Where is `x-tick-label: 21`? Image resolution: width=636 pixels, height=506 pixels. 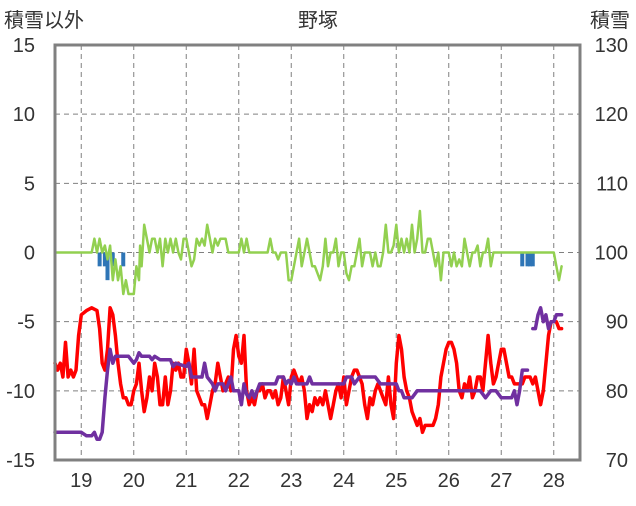 x-tick-label: 21 is located at coordinates (186, 481).